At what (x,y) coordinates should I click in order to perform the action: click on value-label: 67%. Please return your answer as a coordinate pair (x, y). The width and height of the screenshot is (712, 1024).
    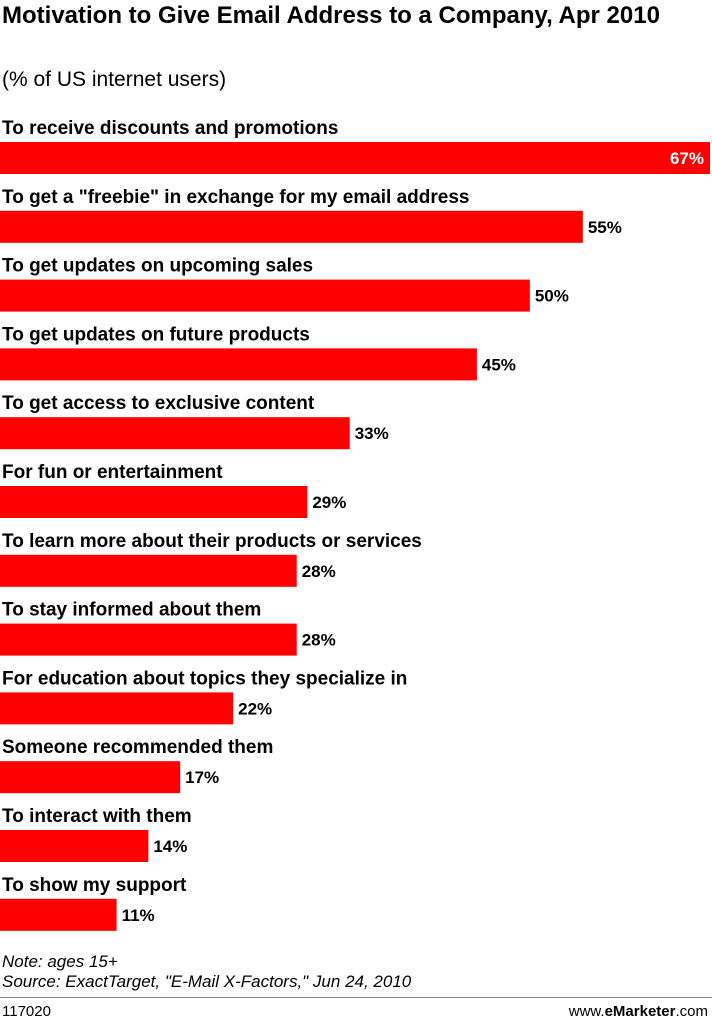
    Looking at the image, I should click on (687, 158).